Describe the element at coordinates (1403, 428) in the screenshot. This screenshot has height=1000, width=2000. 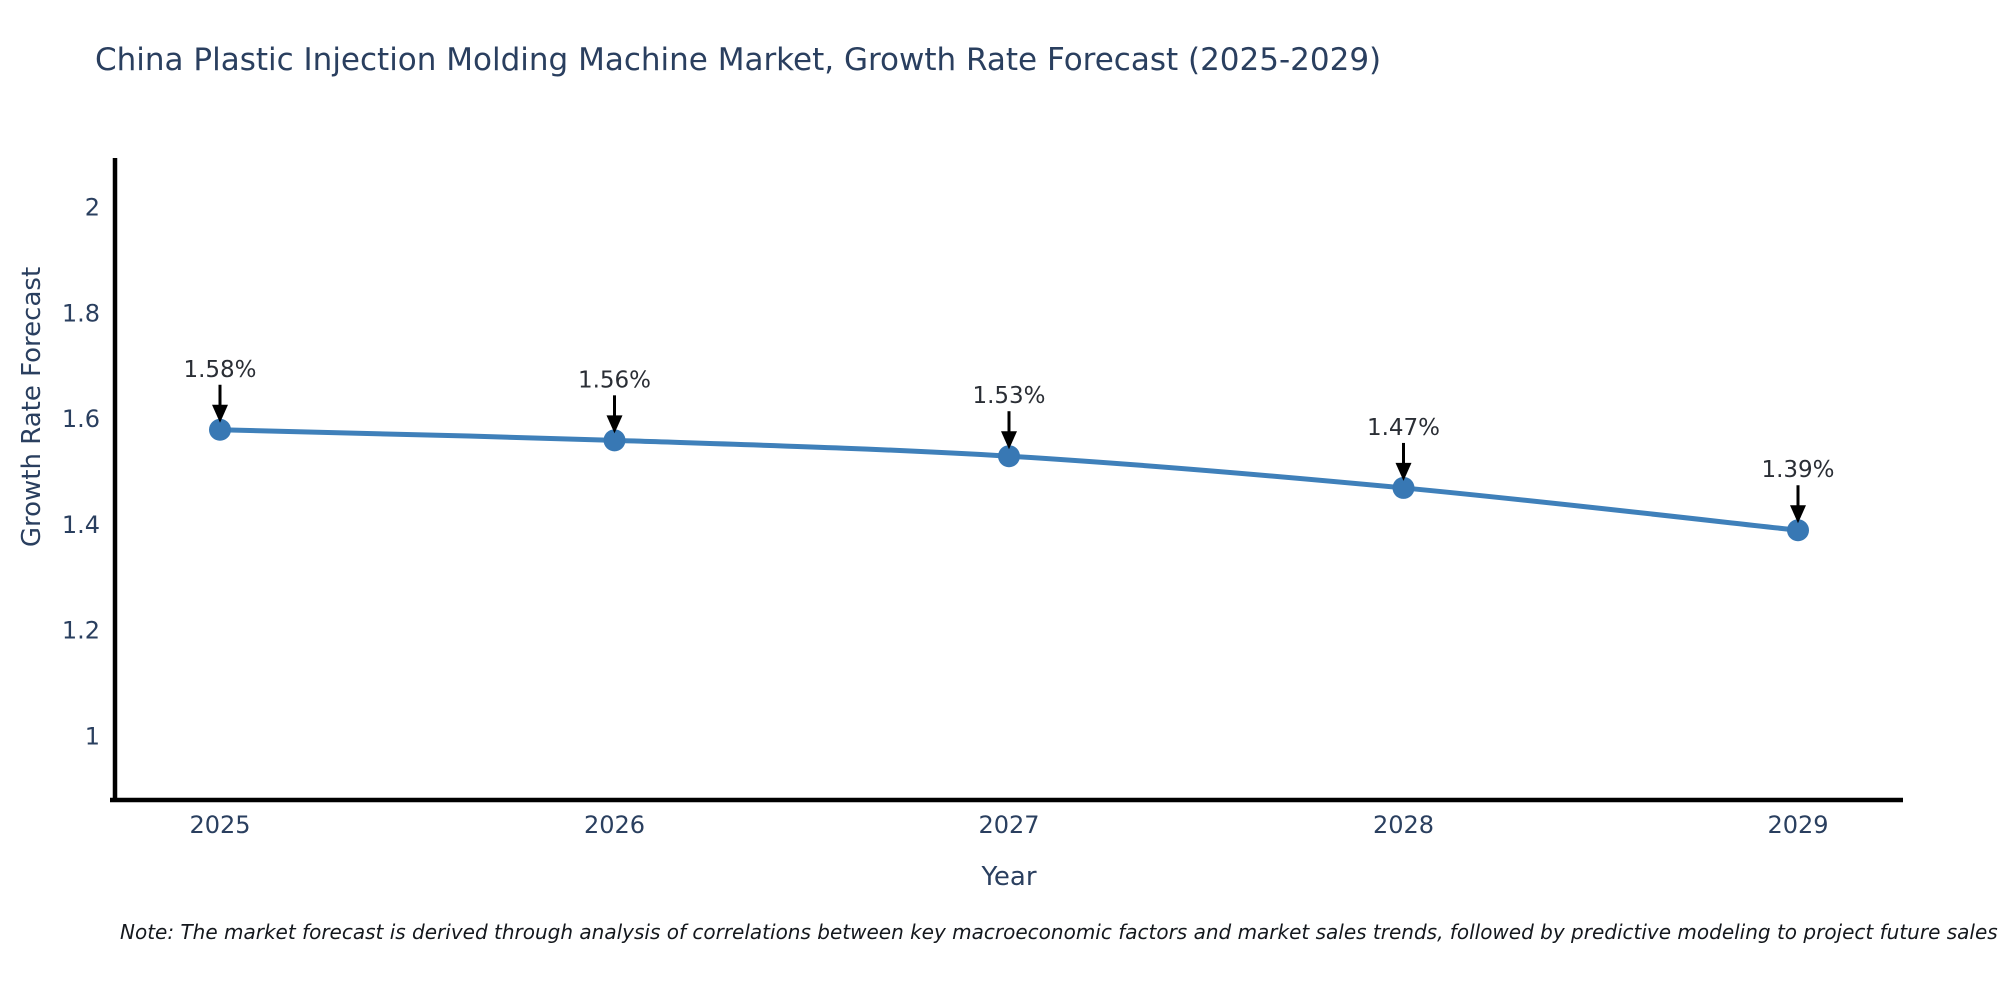
I see `point-annotation-label: 1.47%` at that location.